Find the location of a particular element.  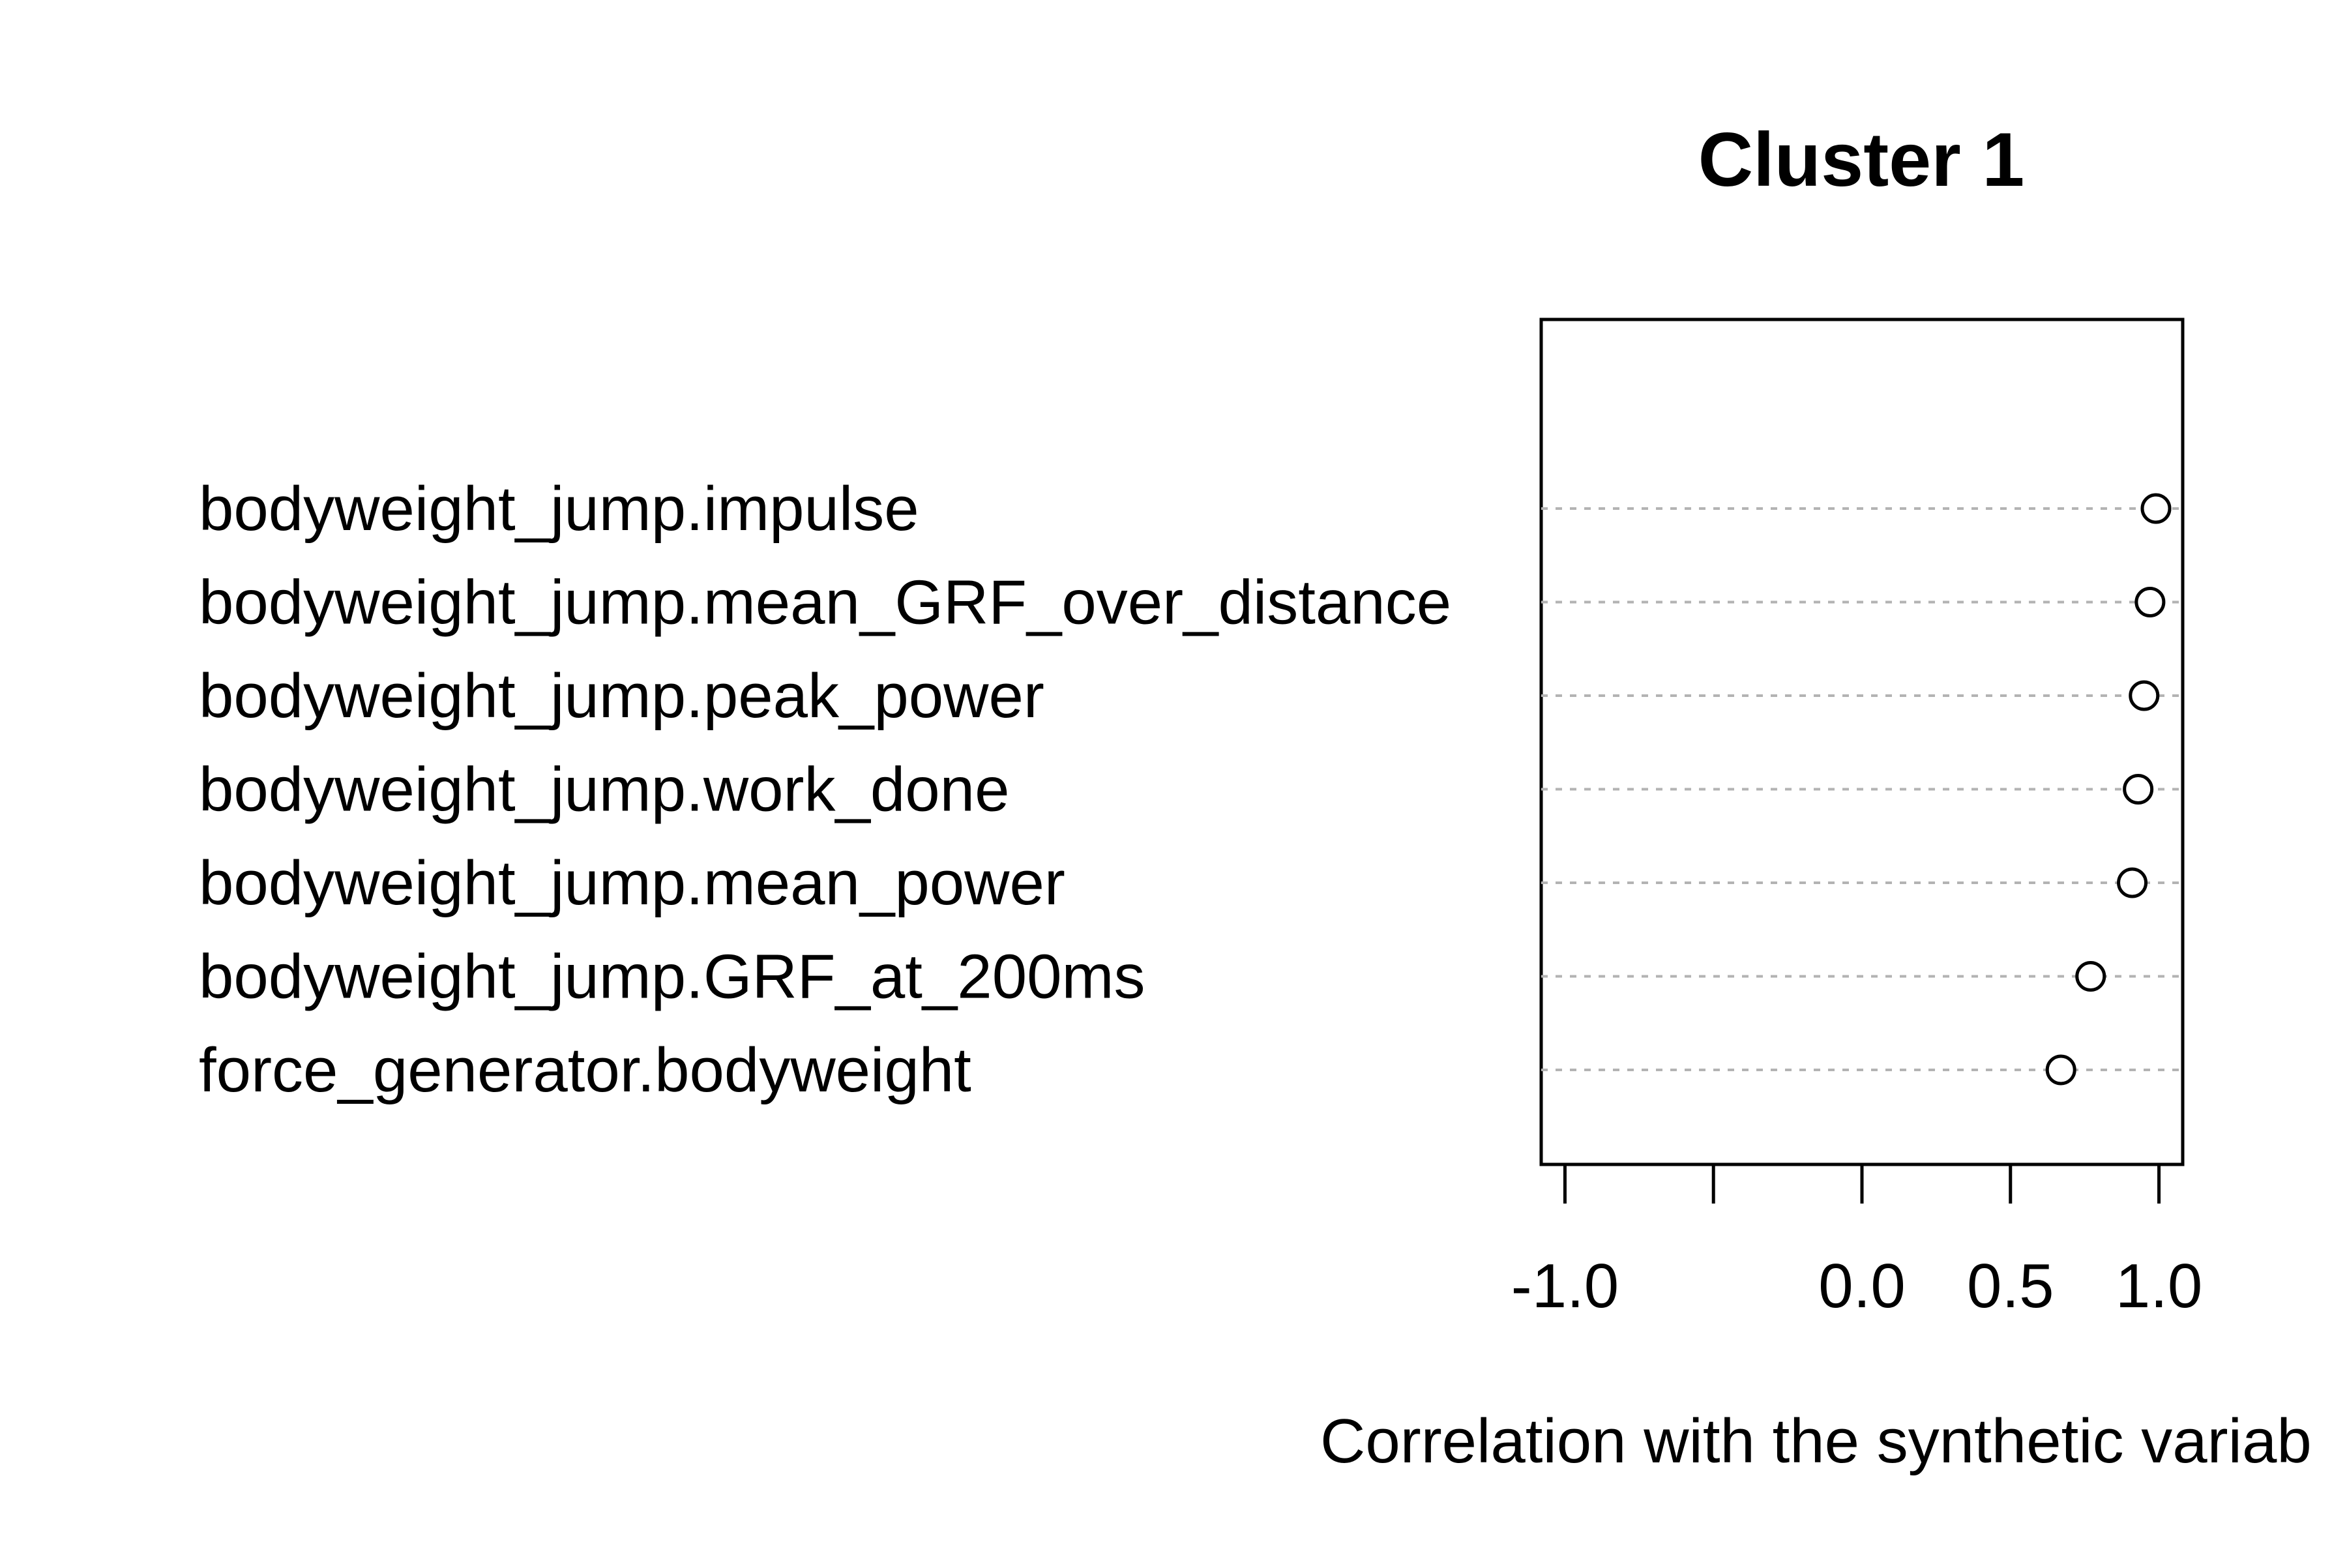

row-label: force_generator.bodyweight is located at coordinates (585, 1070).